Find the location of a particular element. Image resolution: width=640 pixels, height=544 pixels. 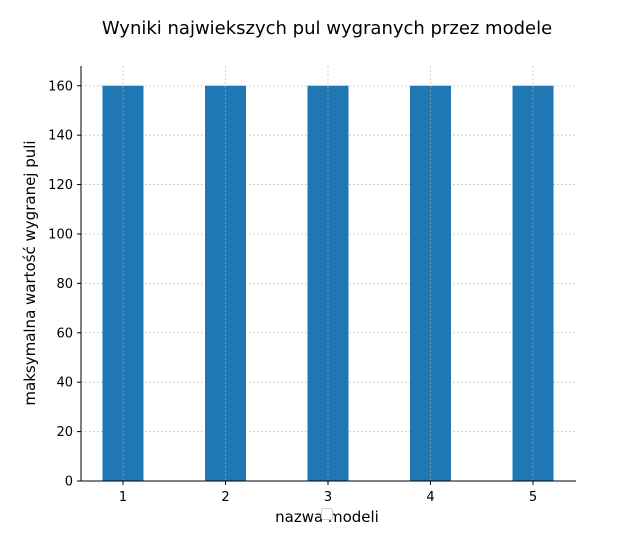

y-tick-label: 60 is located at coordinates (64, 333).